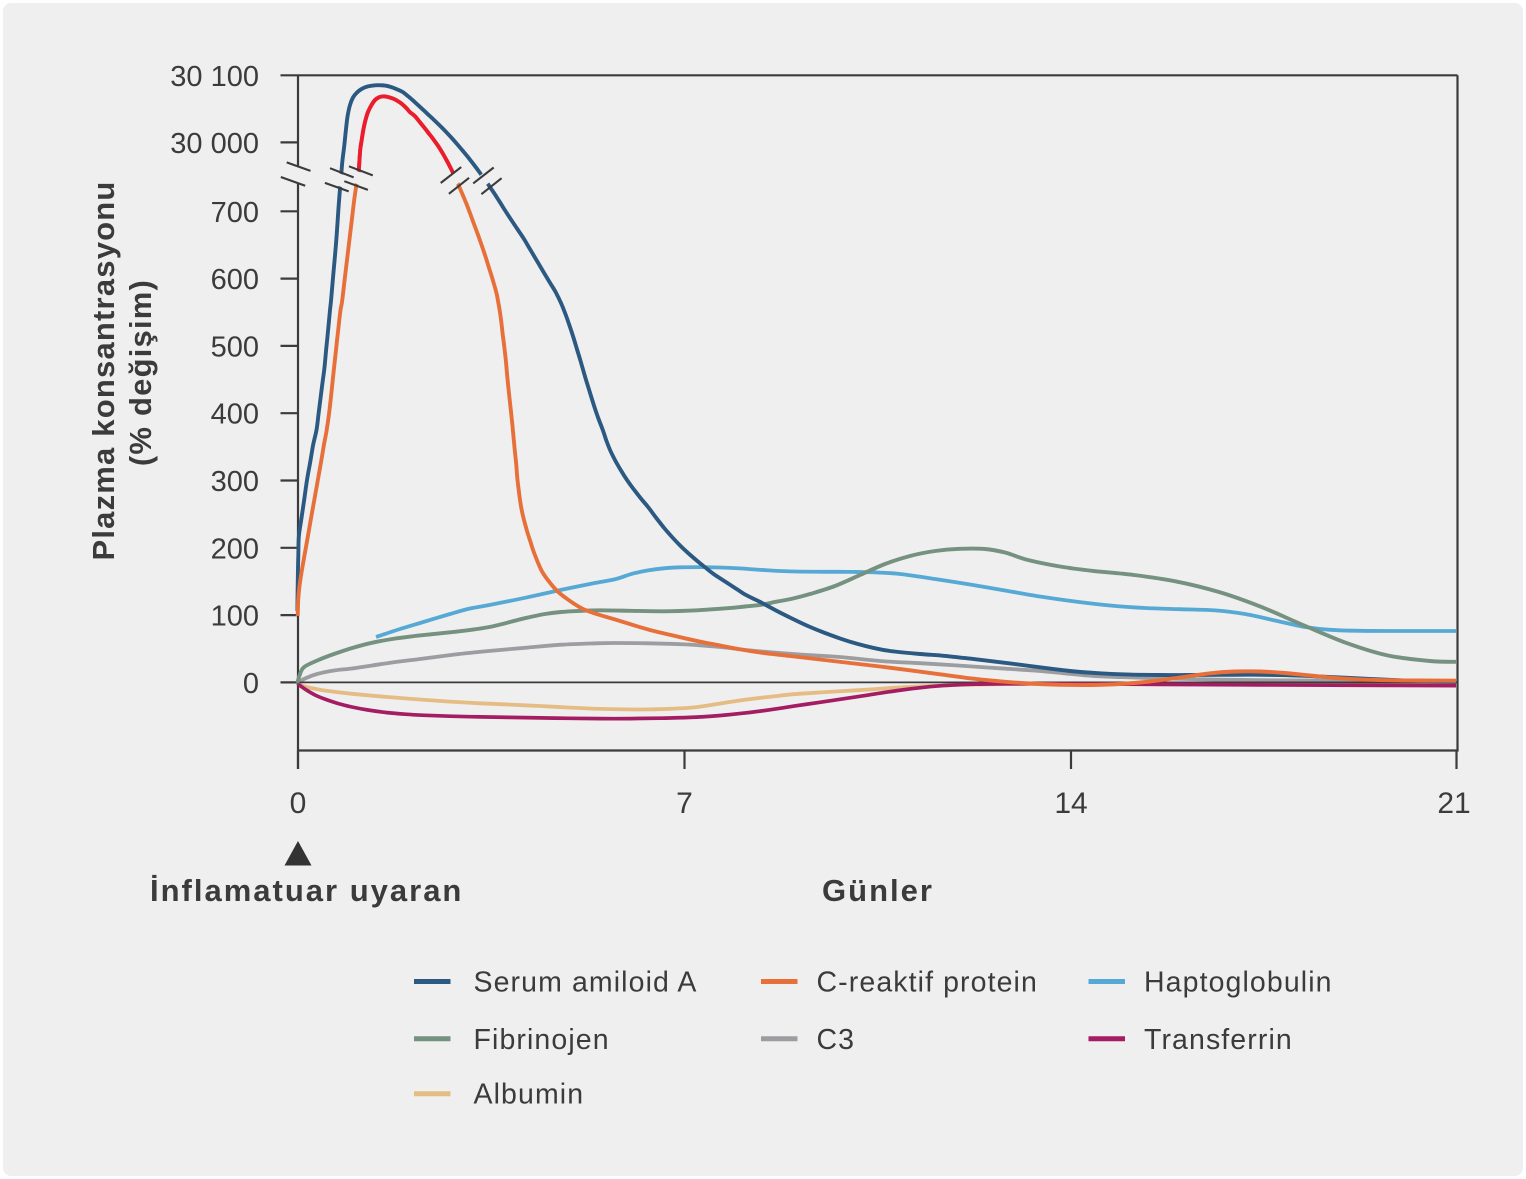  Describe the element at coordinates (1238, 983) in the screenshot. I see `svg-text: Haptoglobulin` at that location.